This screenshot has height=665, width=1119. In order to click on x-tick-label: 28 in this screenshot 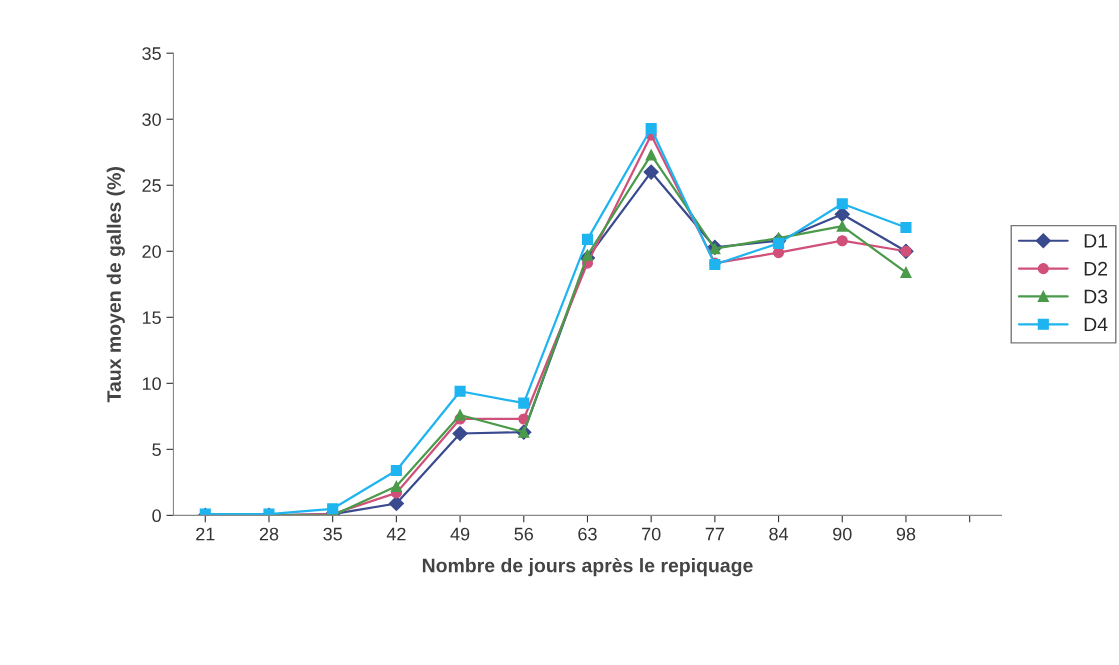, I will do `click(269, 534)`.